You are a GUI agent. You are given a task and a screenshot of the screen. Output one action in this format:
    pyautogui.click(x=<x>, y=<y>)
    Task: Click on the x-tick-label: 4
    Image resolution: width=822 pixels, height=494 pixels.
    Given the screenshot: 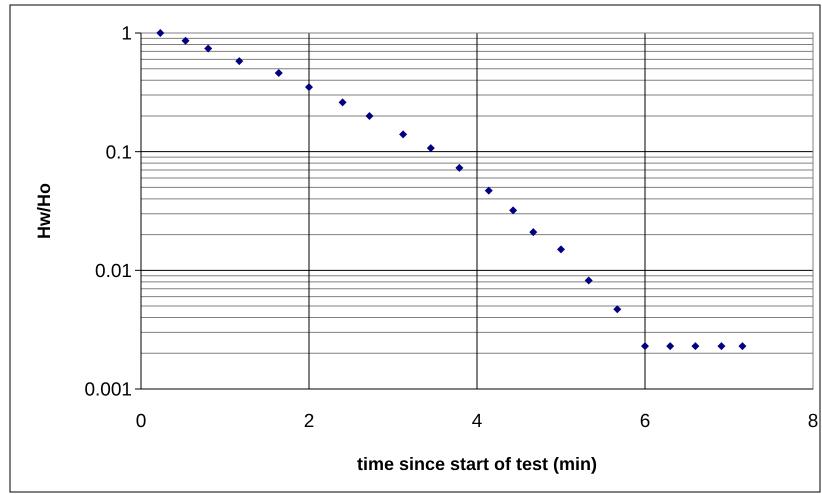 What is the action you would take?
    pyautogui.click(x=477, y=421)
    